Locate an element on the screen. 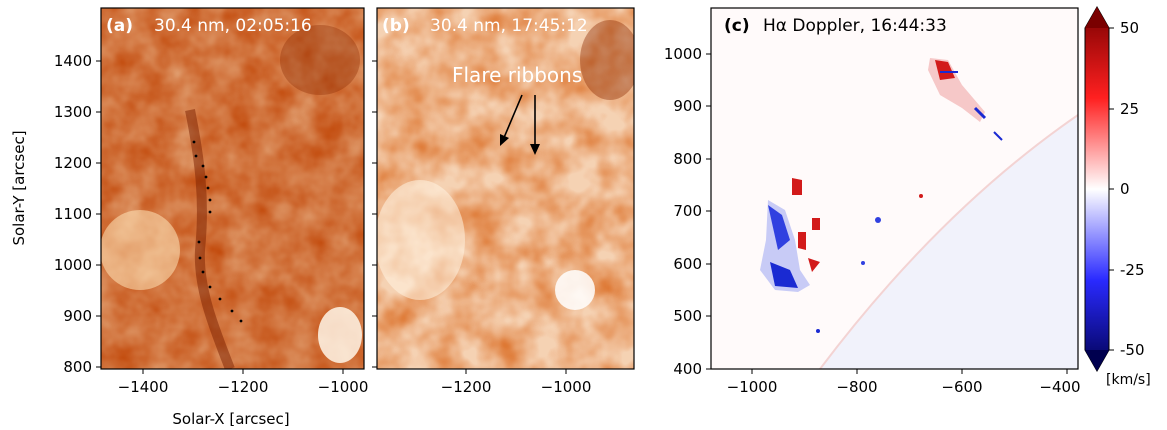 The width and height of the screenshot is (1167, 430). panel-c-x-ticklabels: −1000 −800 −600 −400 is located at coordinates (904, 387).